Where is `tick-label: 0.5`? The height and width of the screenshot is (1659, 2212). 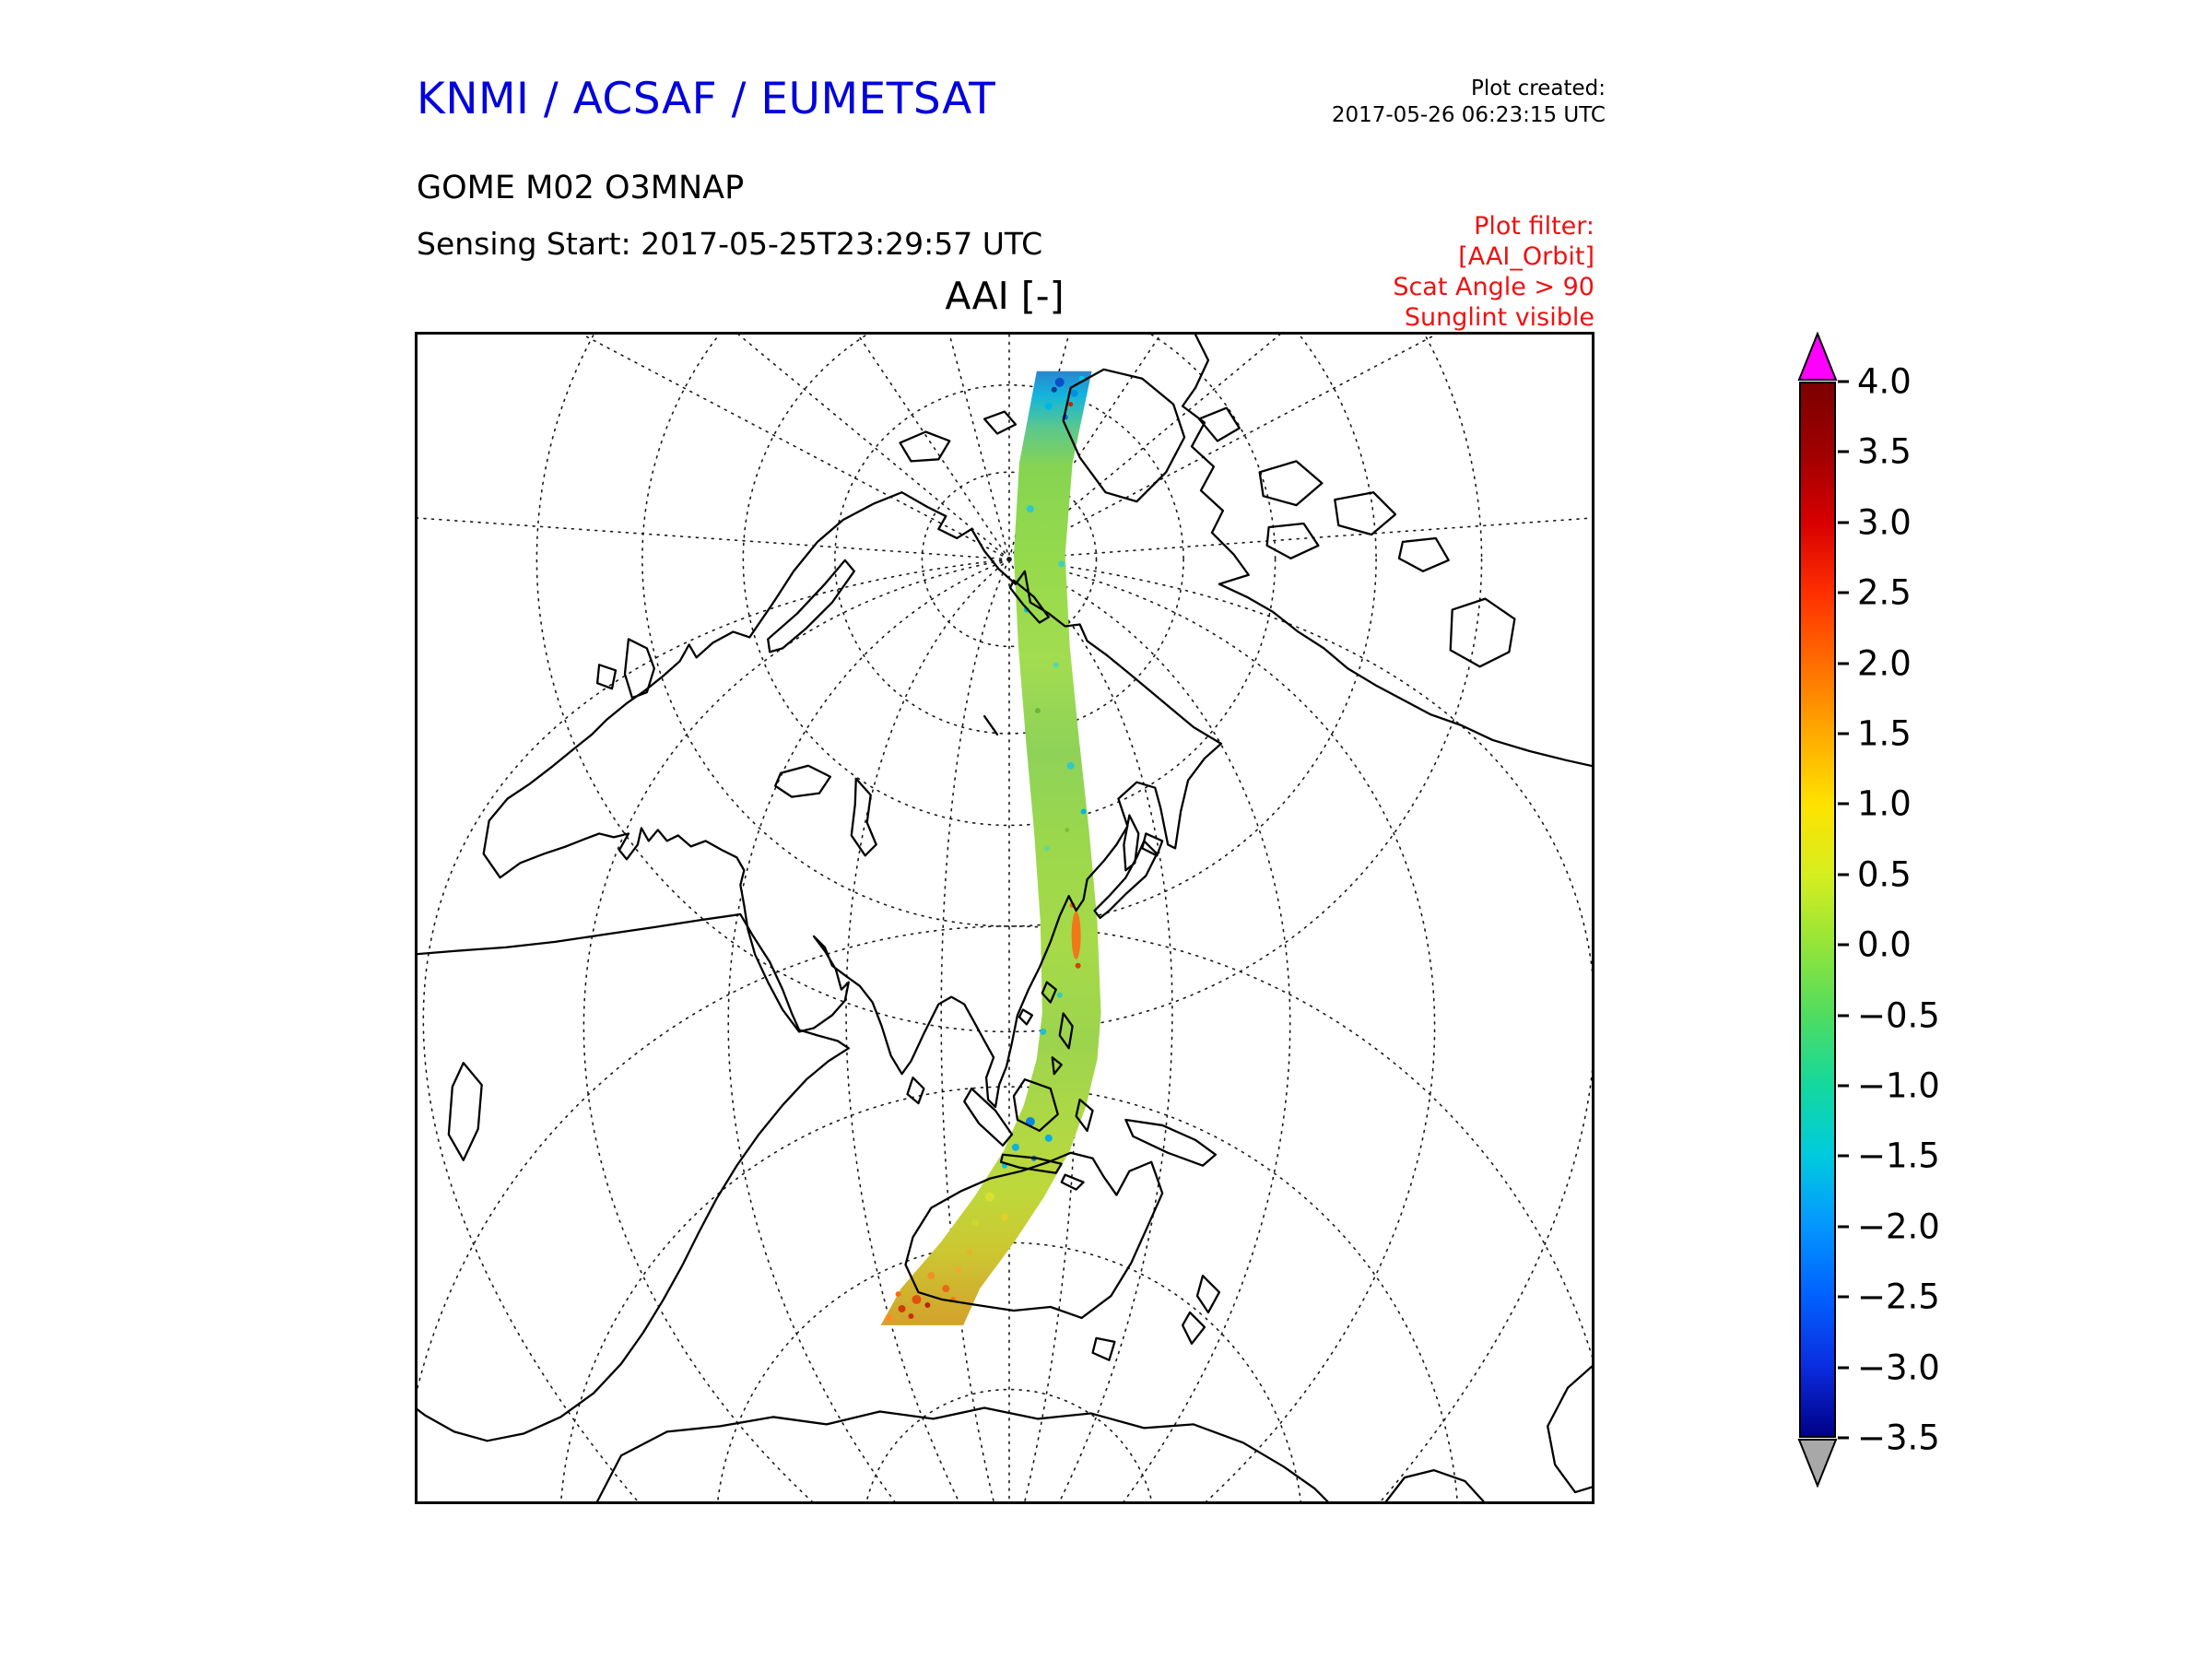
tick-label: 0.5 is located at coordinates (1884, 874).